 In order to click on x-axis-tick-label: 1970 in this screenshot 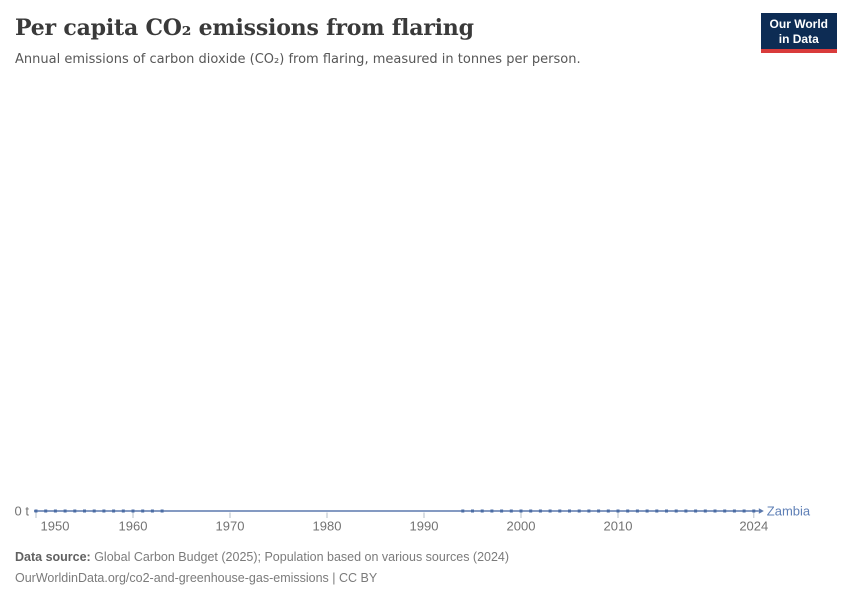, I will do `click(230, 526)`.